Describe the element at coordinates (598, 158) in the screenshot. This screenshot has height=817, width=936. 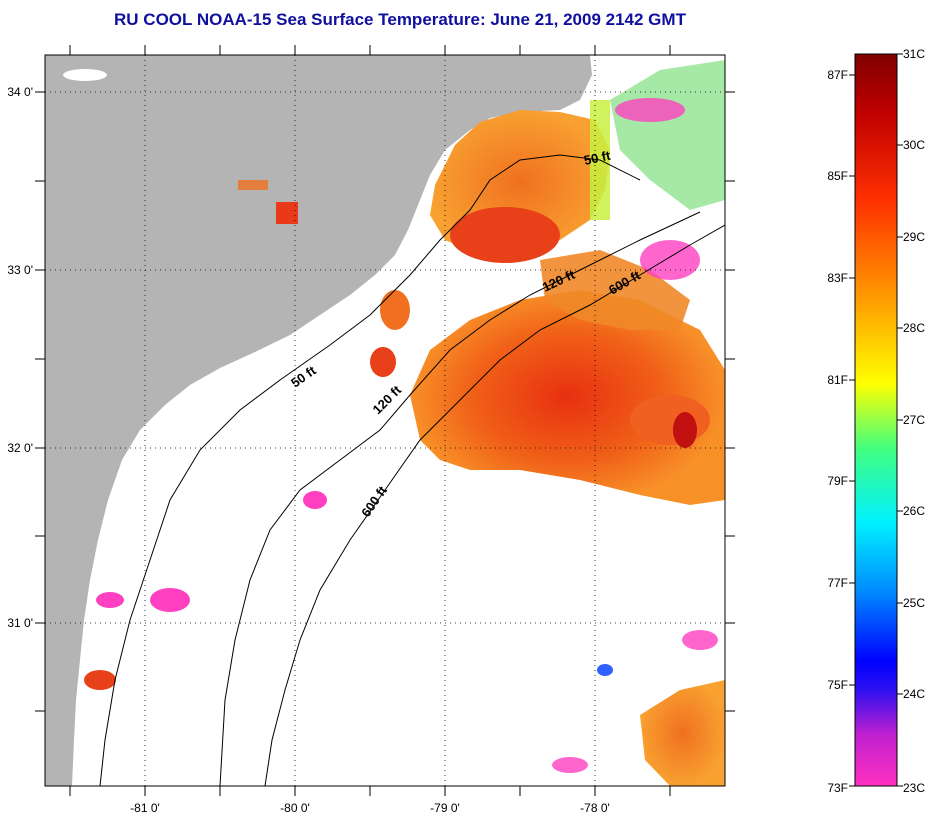
I see `contour-label: 50 ft` at that location.